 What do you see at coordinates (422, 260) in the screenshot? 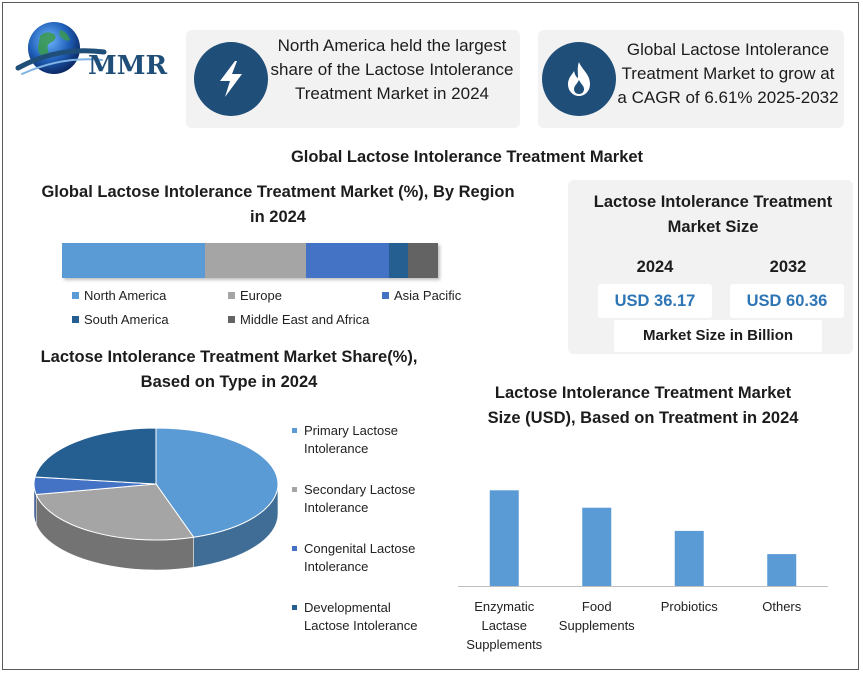
I see `bar-segment-middle-east-and-africa` at bounding box center [422, 260].